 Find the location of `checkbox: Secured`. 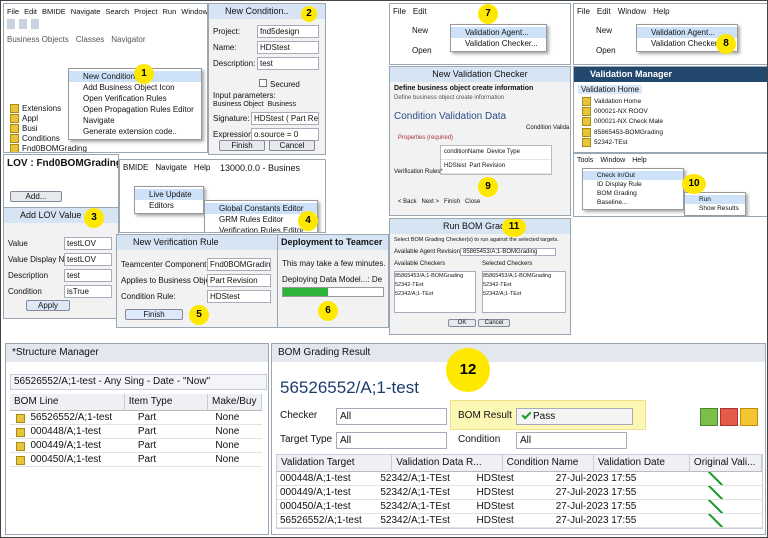

checkbox: Secured is located at coordinates (279, 84).